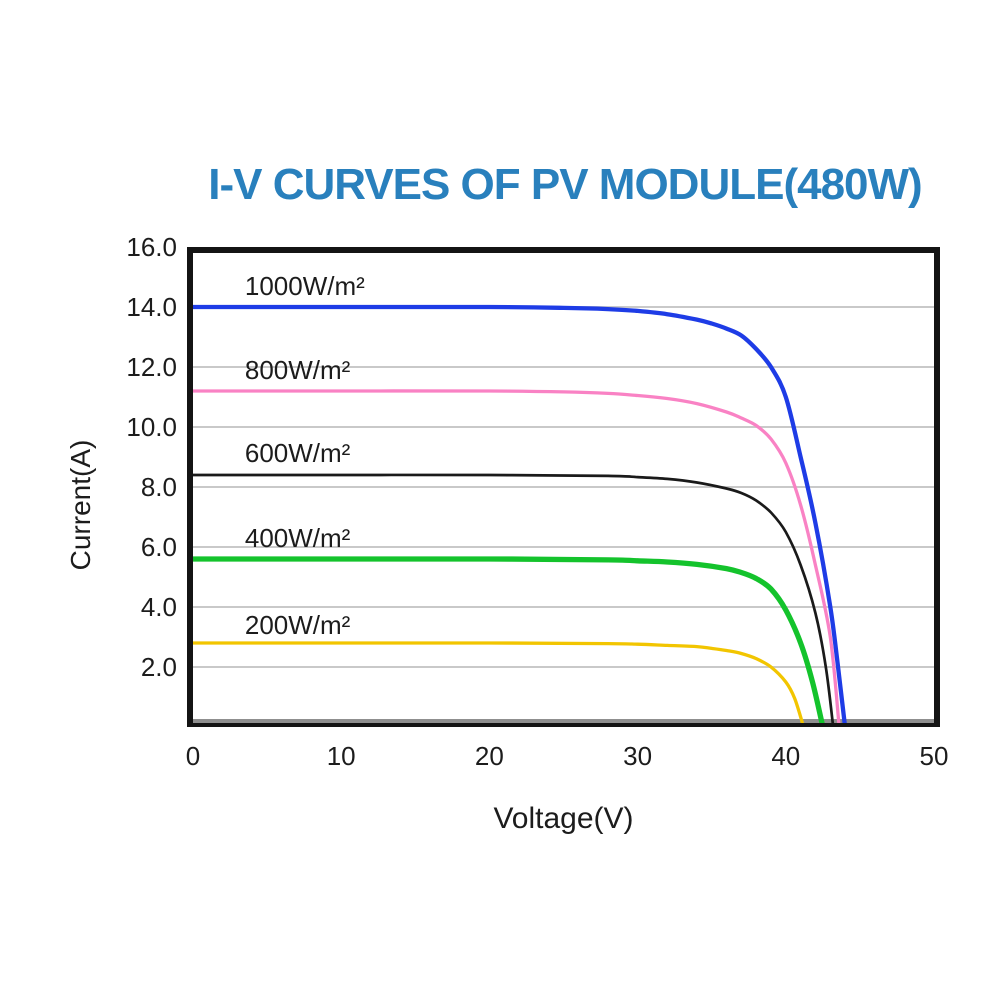 Image resolution: width=1000 pixels, height=1000 pixels. I want to click on series-label-400wm2: 400W/m², so click(297, 538).